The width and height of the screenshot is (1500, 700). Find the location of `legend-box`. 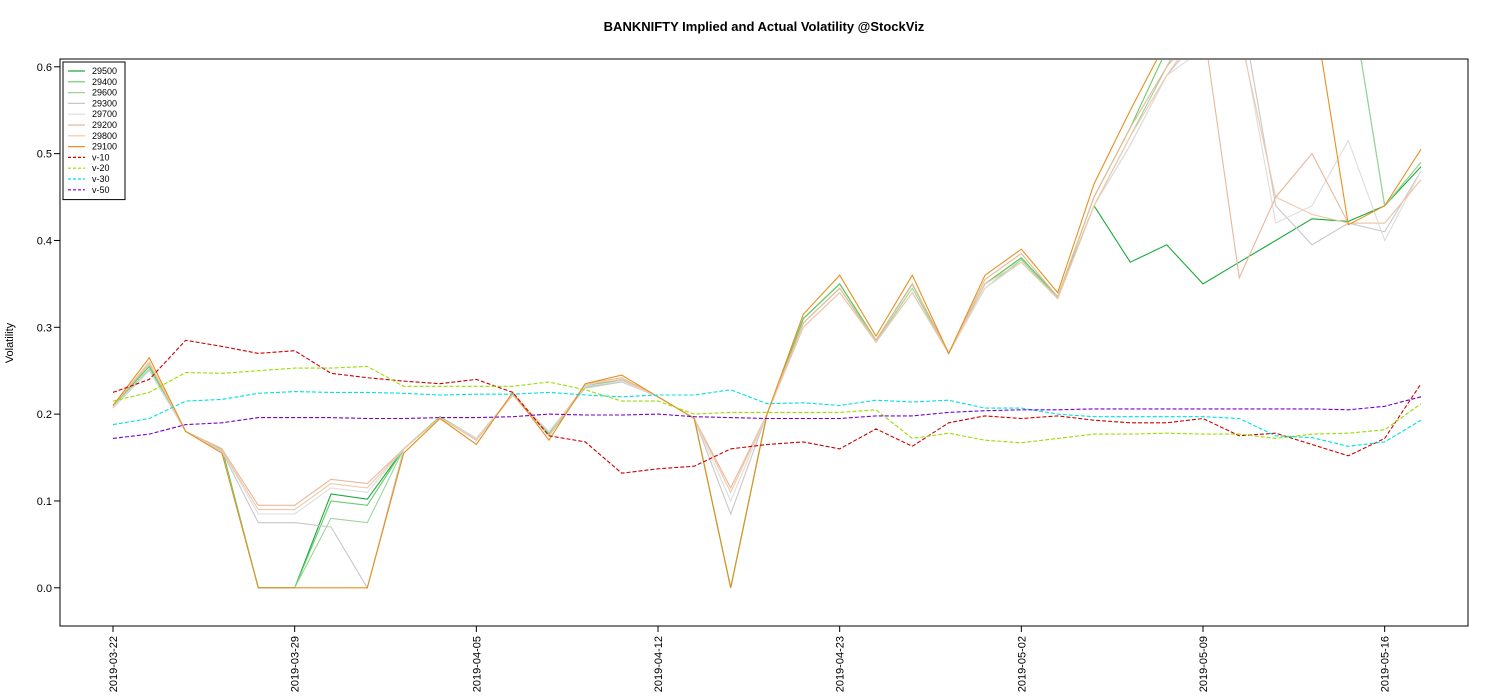

legend-box is located at coordinates (94, 131).